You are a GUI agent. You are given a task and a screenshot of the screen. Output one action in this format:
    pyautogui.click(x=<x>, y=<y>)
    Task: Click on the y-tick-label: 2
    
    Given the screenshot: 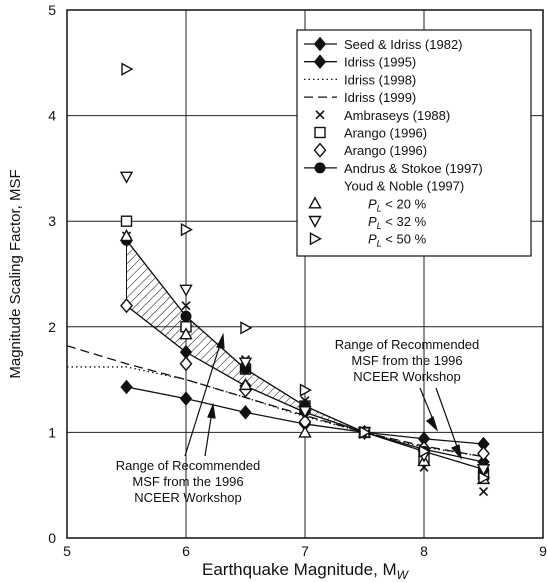 What is the action you would take?
    pyautogui.click(x=52, y=327)
    